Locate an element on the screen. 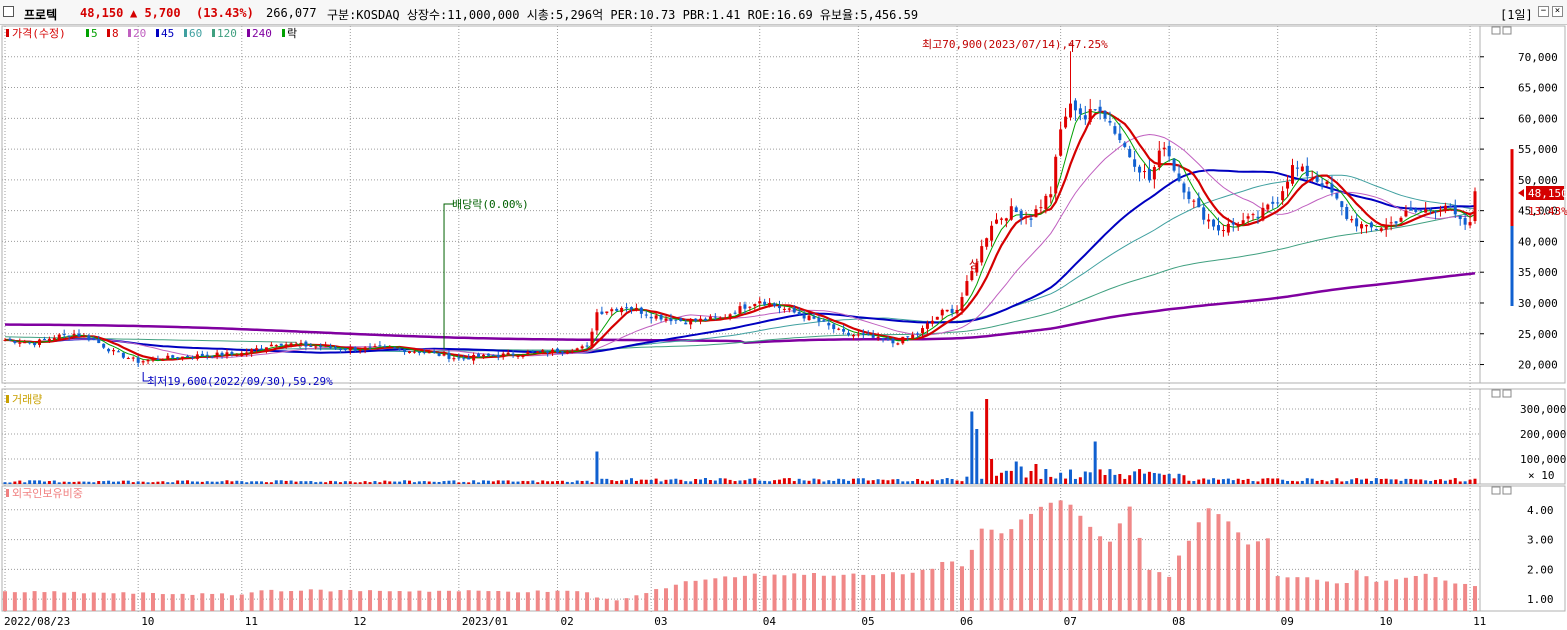 The image size is (1567, 630). price-tick-label: 55,000 is located at coordinates (1538, 149).